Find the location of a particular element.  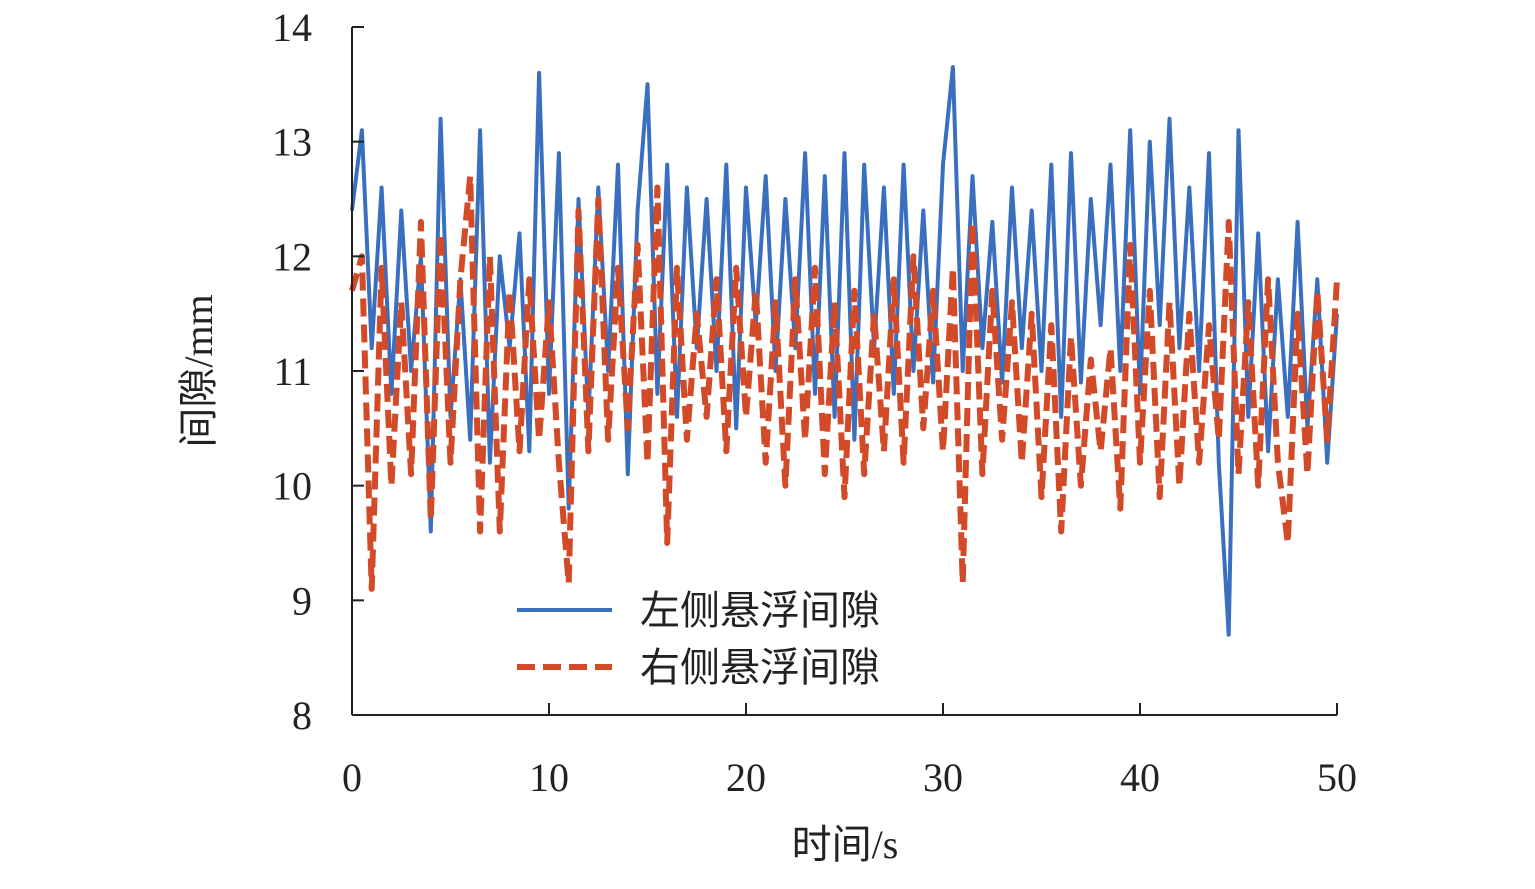

y-tick-label: 8 is located at coordinates (302, 715).